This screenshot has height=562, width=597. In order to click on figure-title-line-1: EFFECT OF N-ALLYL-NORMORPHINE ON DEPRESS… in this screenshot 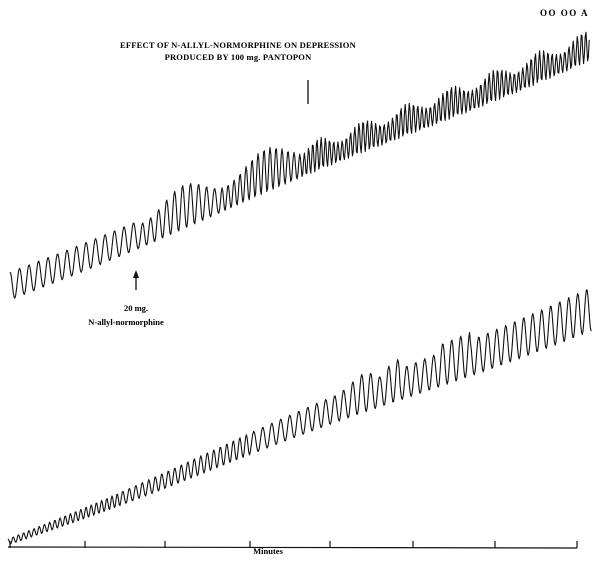, I will do `click(238, 45)`.